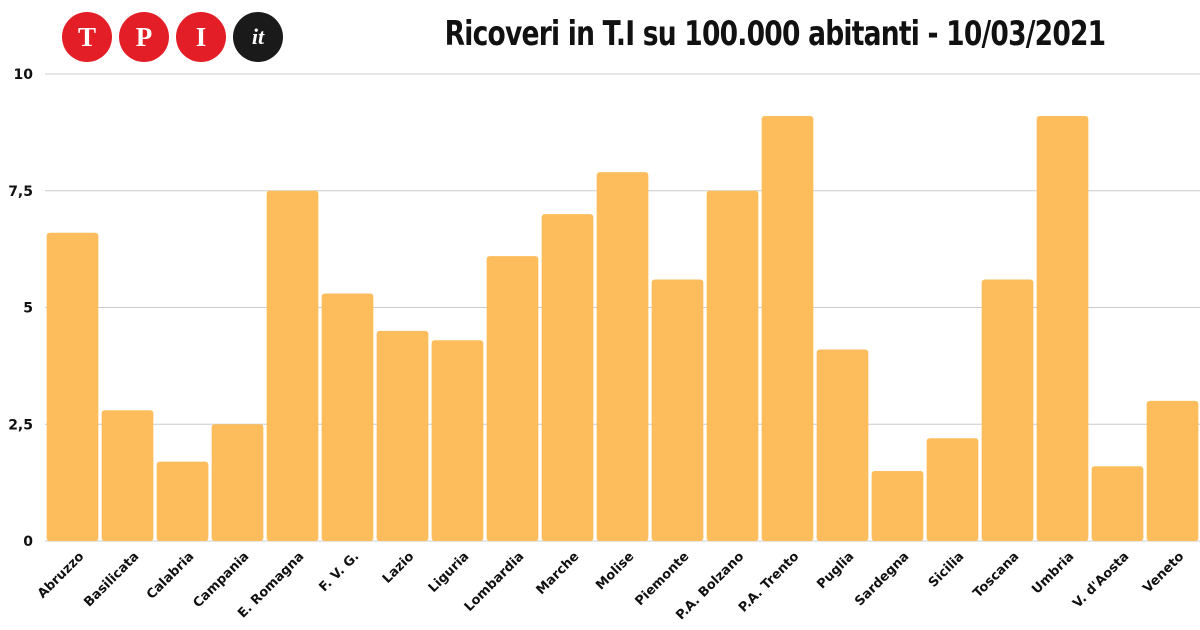  Describe the element at coordinates (399, 568) in the screenshot. I see `x-tick-label: Lazio` at that location.